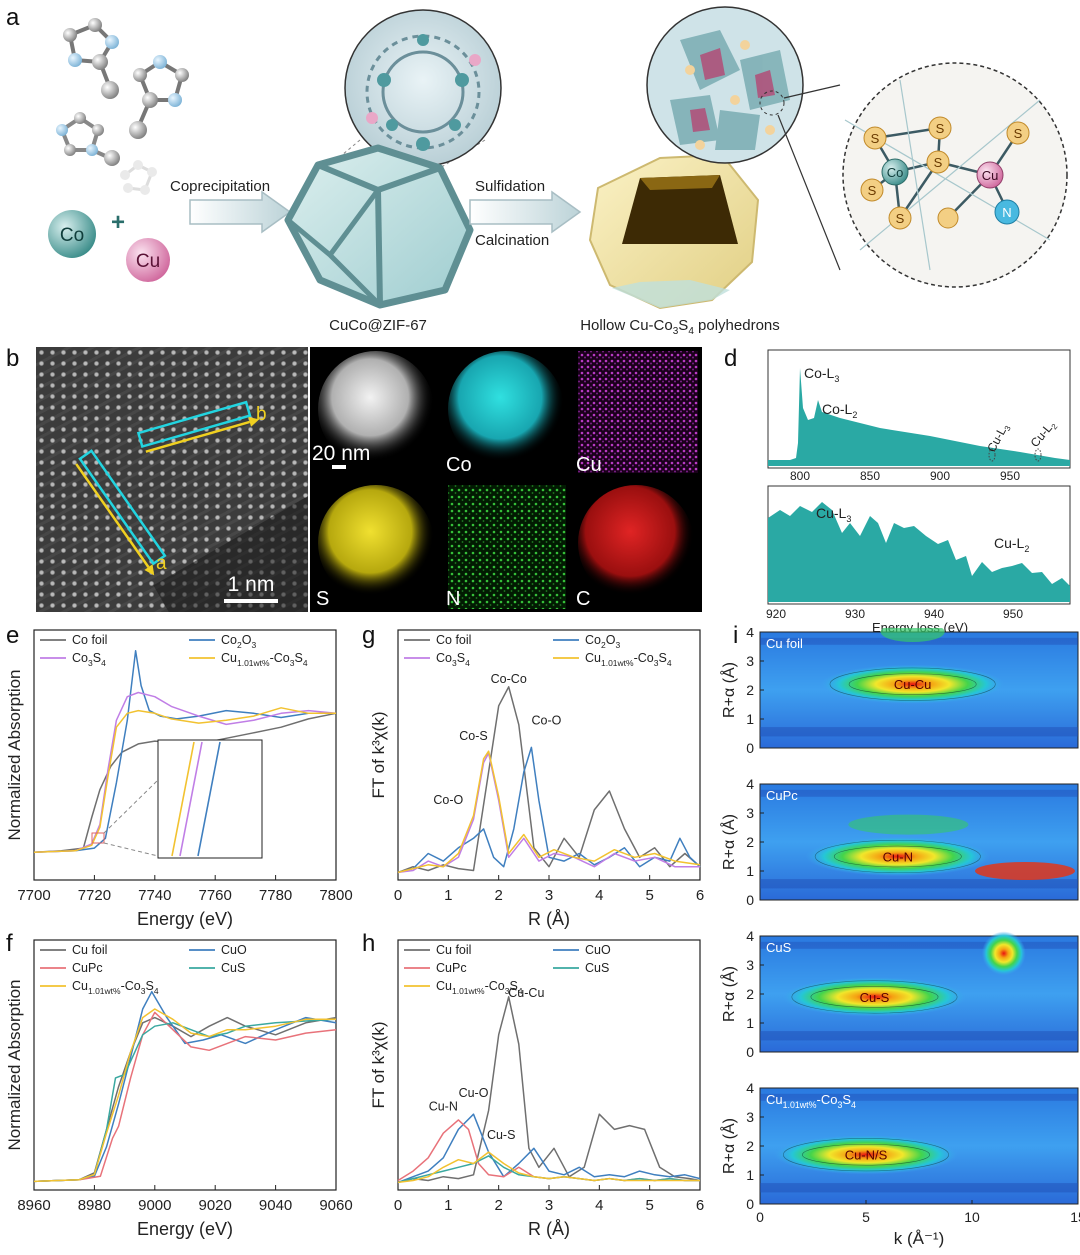 The image size is (1080, 1255). What do you see at coordinates (379, 226) in the screenshot?
I see `zif-67-polyhedron` at bounding box center [379, 226].